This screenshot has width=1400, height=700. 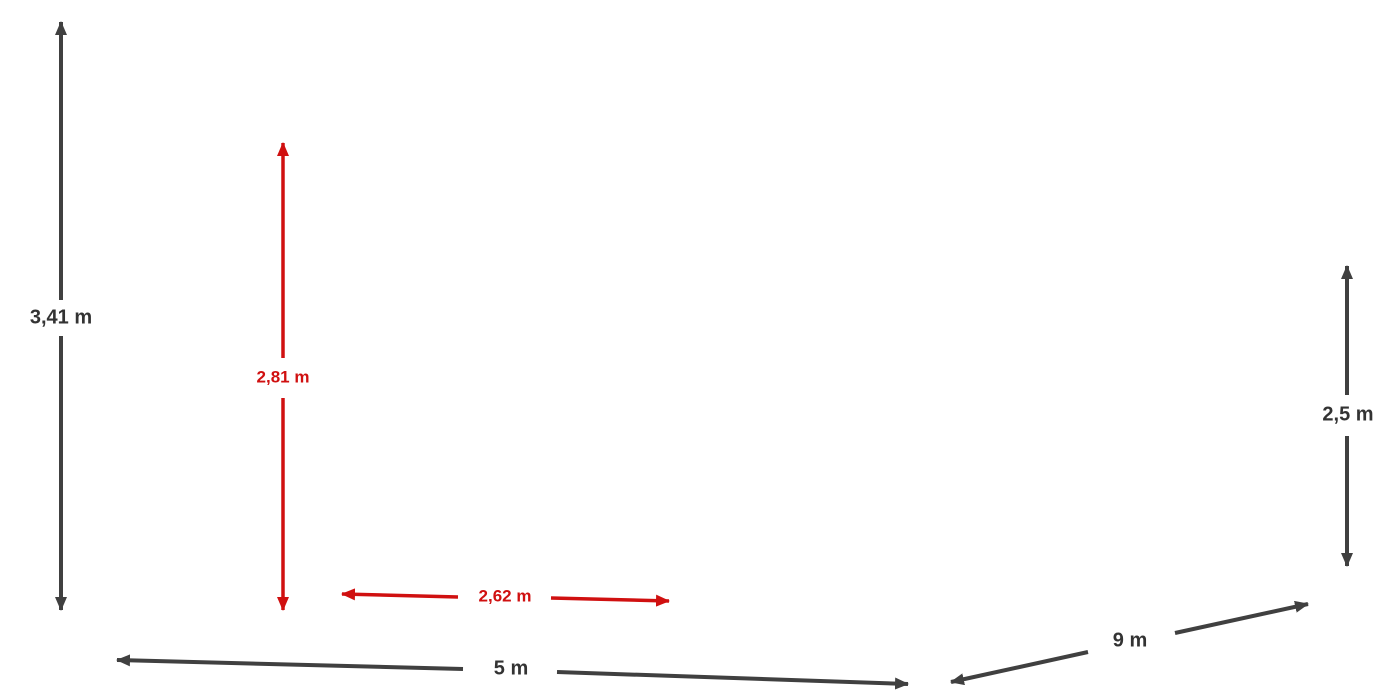 I want to click on dimension-label: 9 m, so click(x=1130, y=640).